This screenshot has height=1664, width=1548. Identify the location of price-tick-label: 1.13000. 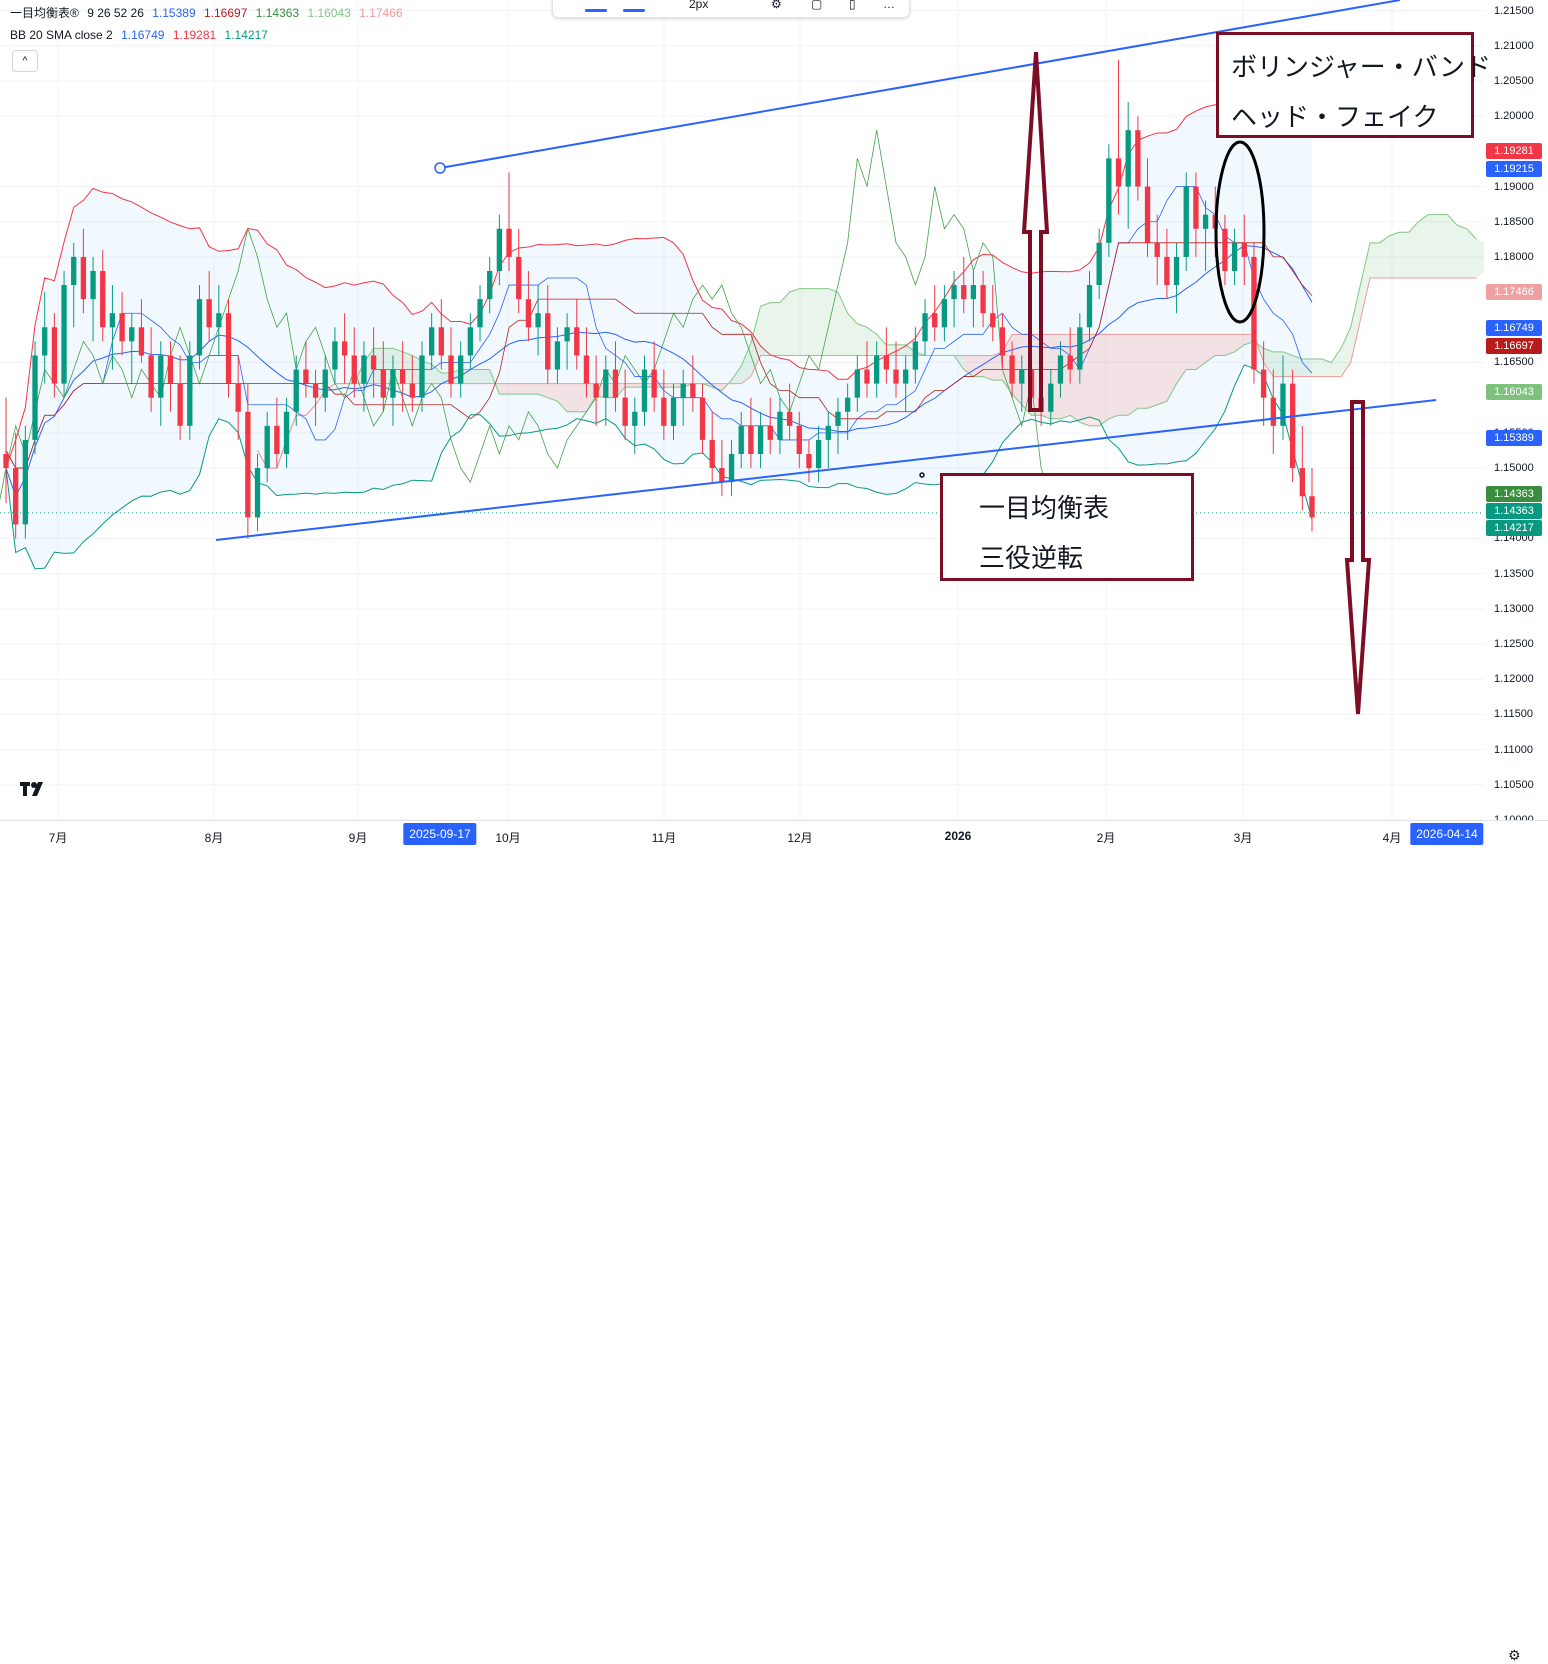
(1514, 608).